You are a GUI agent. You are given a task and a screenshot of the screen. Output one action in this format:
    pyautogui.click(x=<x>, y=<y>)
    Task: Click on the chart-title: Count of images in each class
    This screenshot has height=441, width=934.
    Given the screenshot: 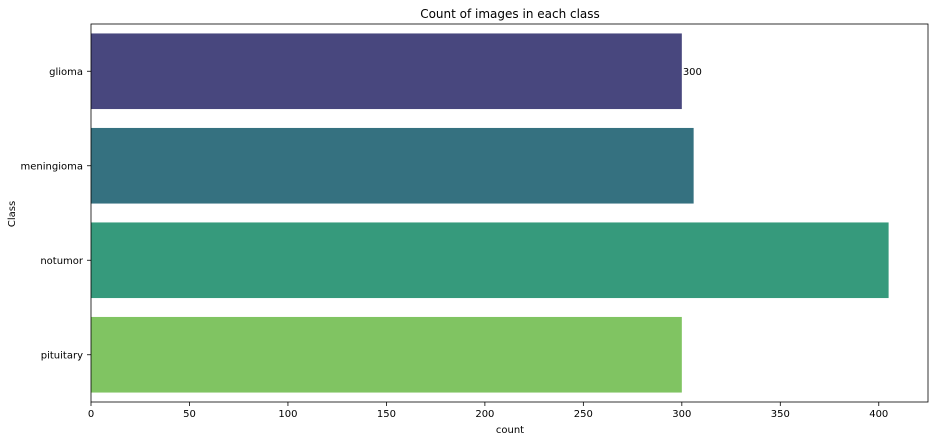 What is the action you would take?
    pyautogui.click(x=510, y=14)
    